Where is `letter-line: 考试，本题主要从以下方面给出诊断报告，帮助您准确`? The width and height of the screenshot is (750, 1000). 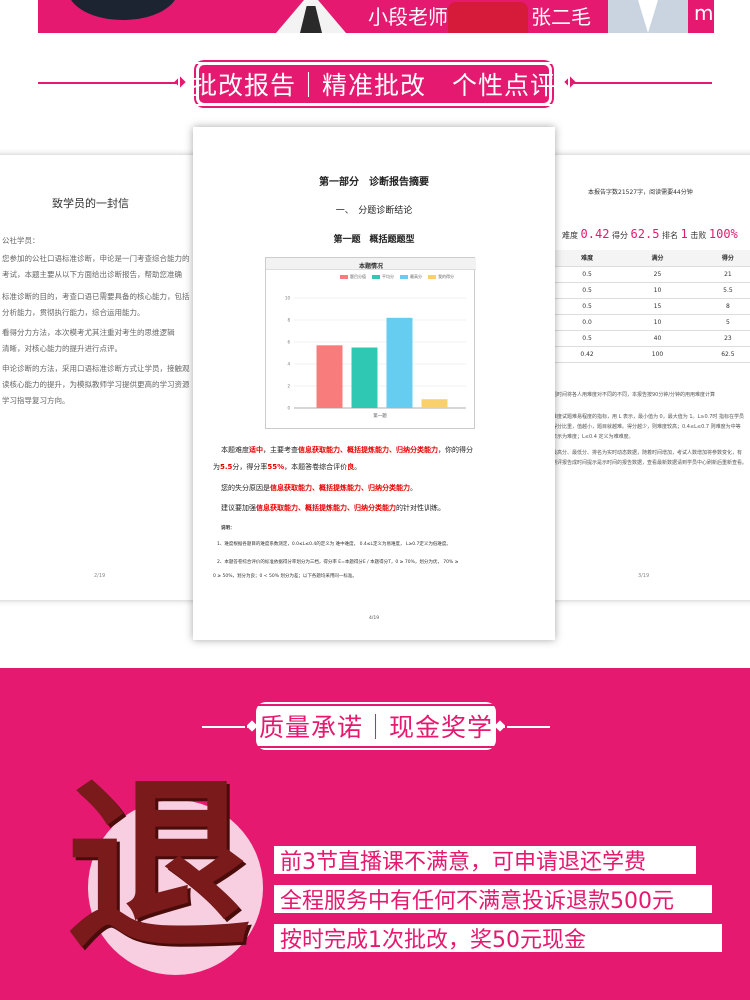
letter-line: 考试，本题主要从以下方面给出诊断报告，帮助您准确 is located at coordinates (92, 274).